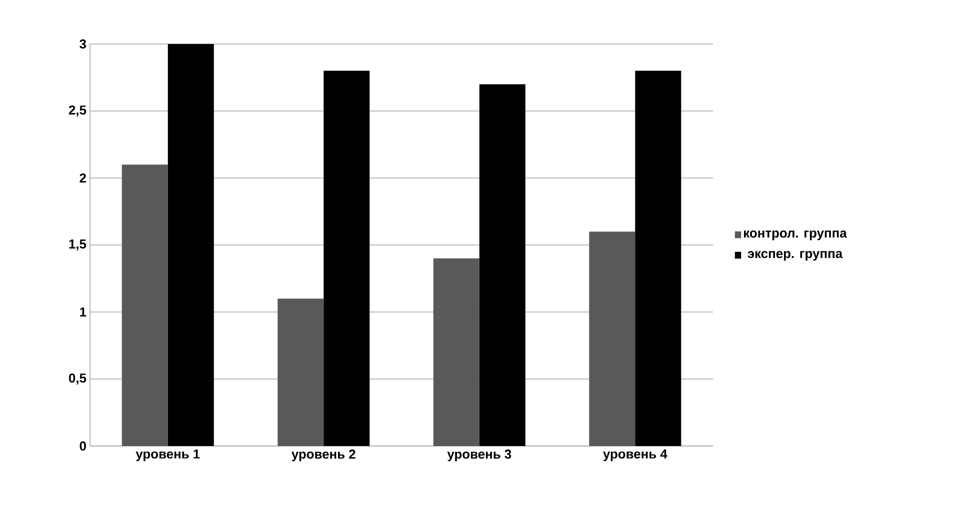 The height and width of the screenshot is (506, 963). Describe the element at coordinates (83, 312) in the screenshot. I see `y-tick-label: 1` at that location.